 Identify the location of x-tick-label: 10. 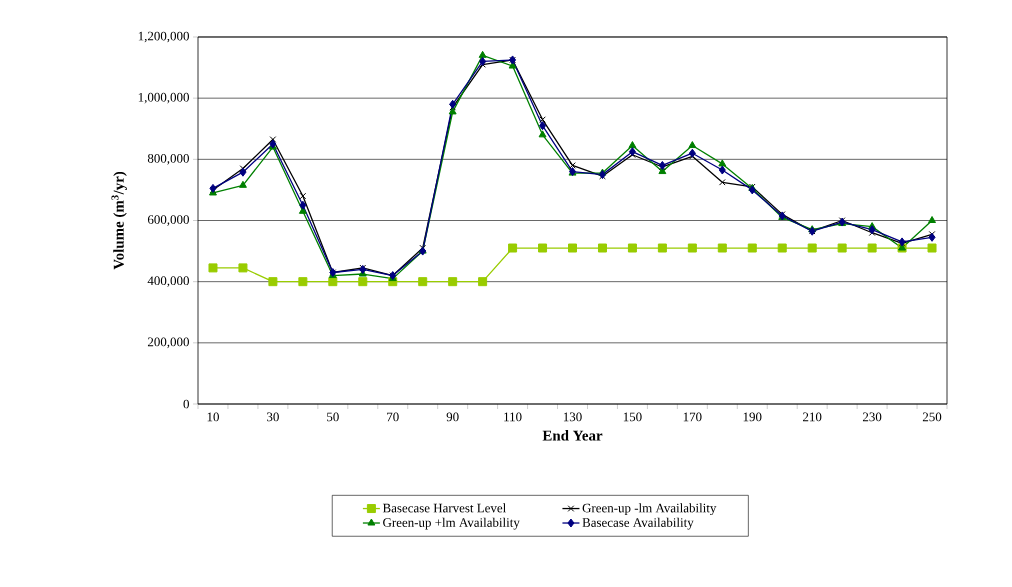
(213, 417).